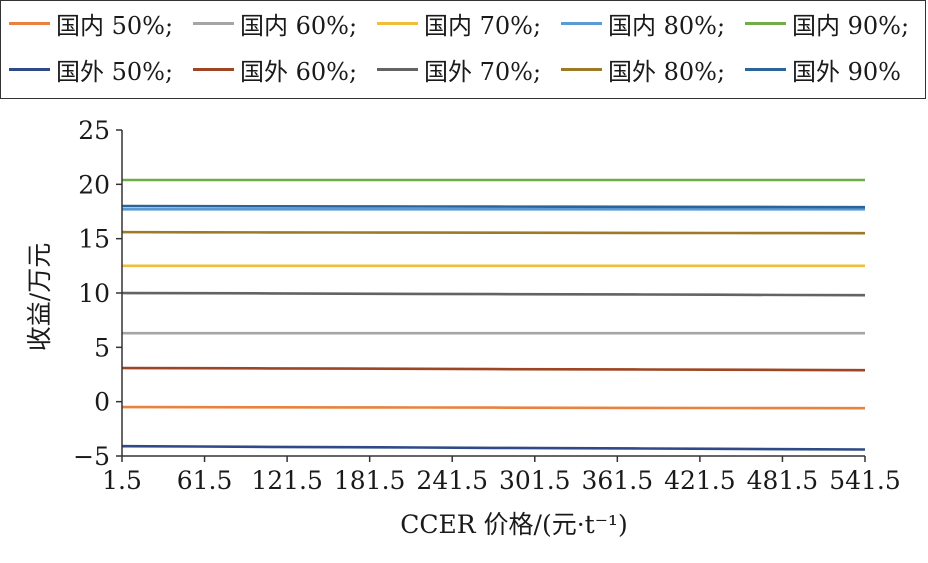  I want to click on x-tick-label: 481.5, so click(783, 480).